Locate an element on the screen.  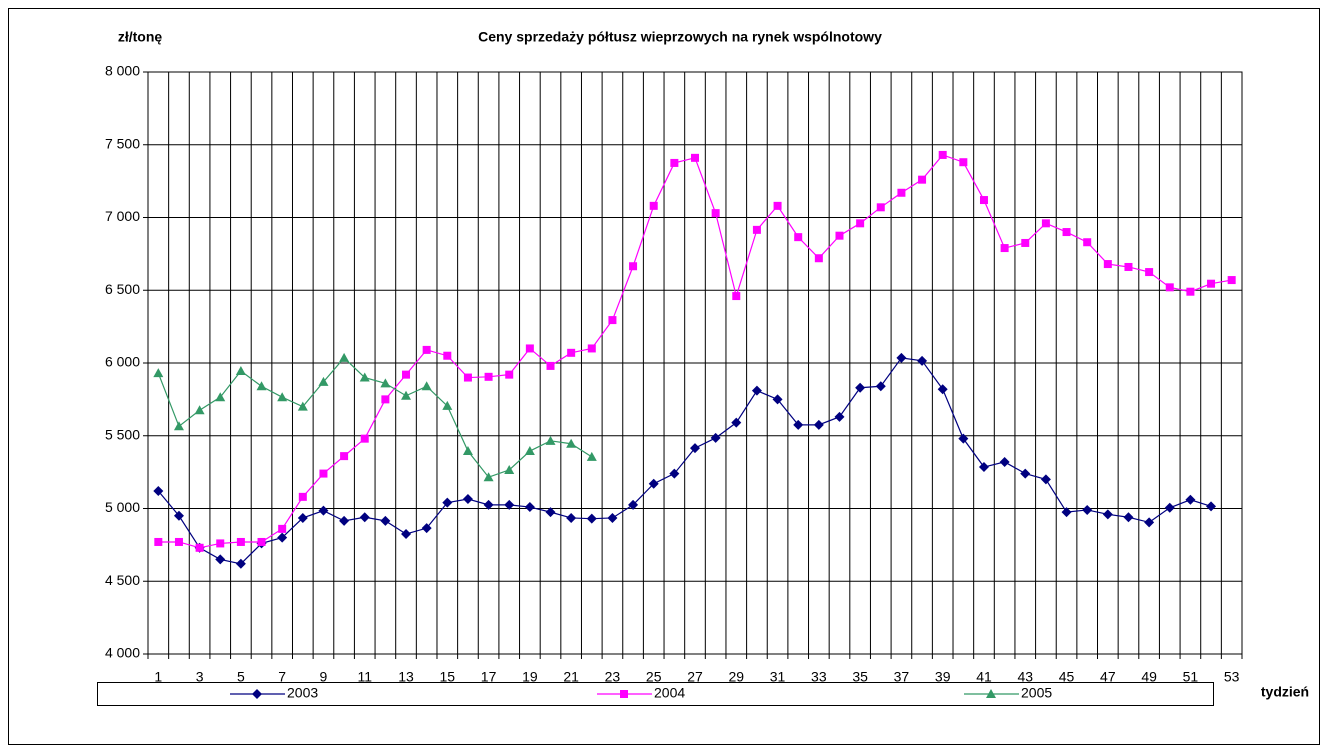
y-tick-label: 7 000 is located at coordinates (122, 216).